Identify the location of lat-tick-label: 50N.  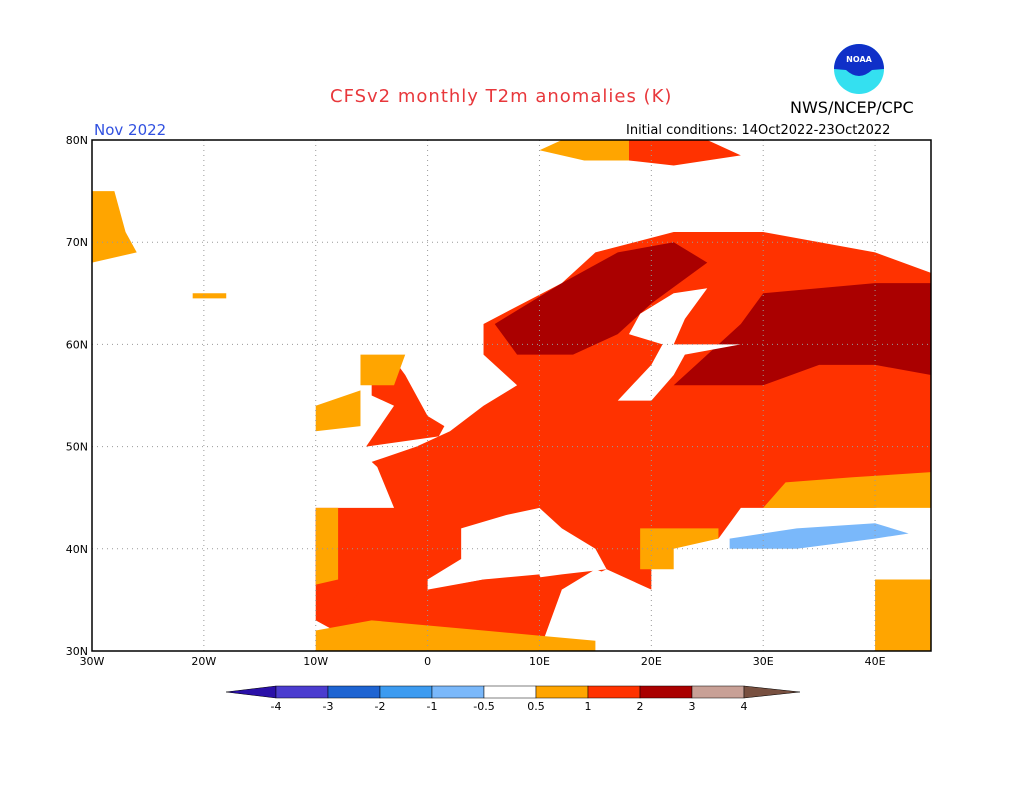
(77, 447).